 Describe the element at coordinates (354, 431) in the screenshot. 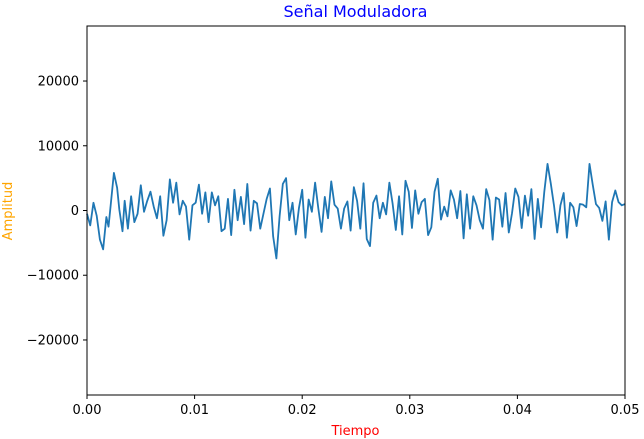

I see `x-axis-title: Tiempo` at that location.